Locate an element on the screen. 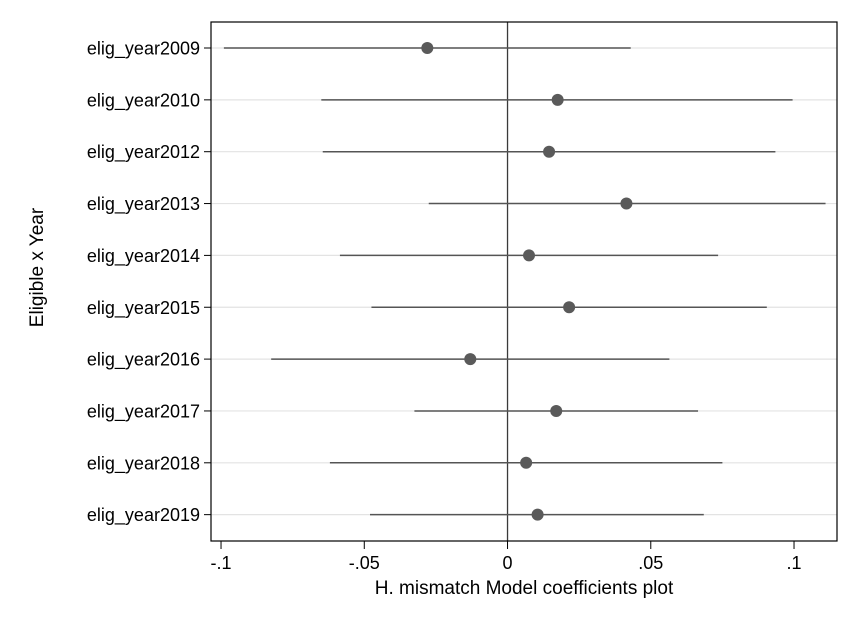  y-tick-label: elig_year2019 is located at coordinates (143, 515).